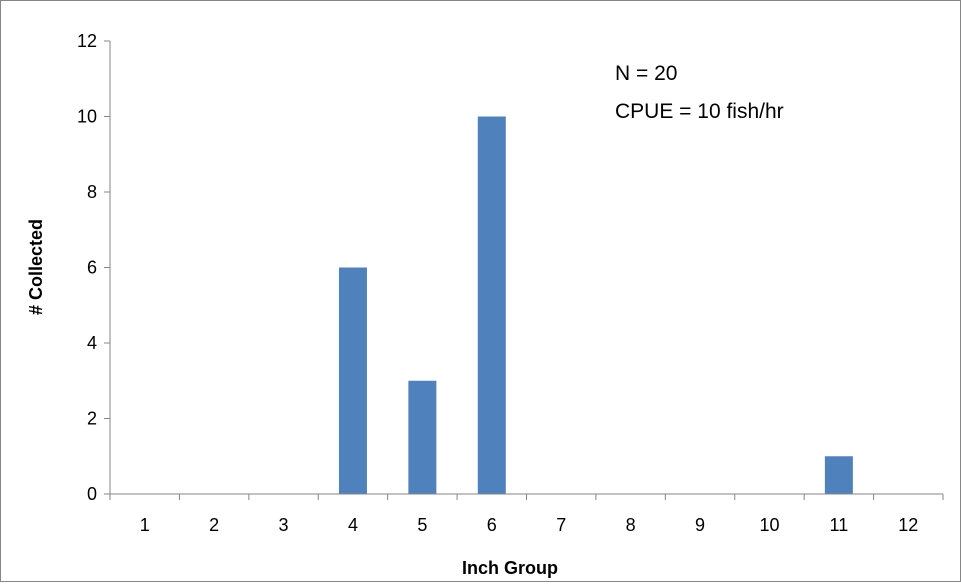 The image size is (961, 586). What do you see at coordinates (700, 525) in the screenshot?
I see `x-tick-label: 9` at bounding box center [700, 525].